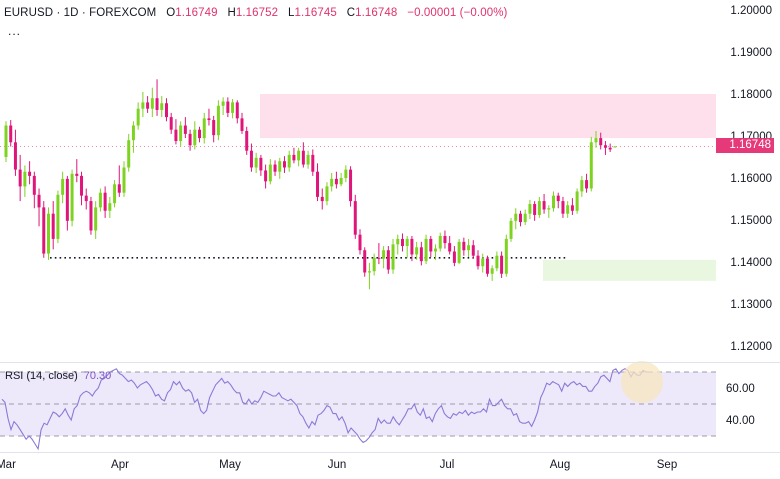 The height and width of the screenshot is (479, 780). I want to click on rsi-tick-label: 60.00, so click(740, 389).